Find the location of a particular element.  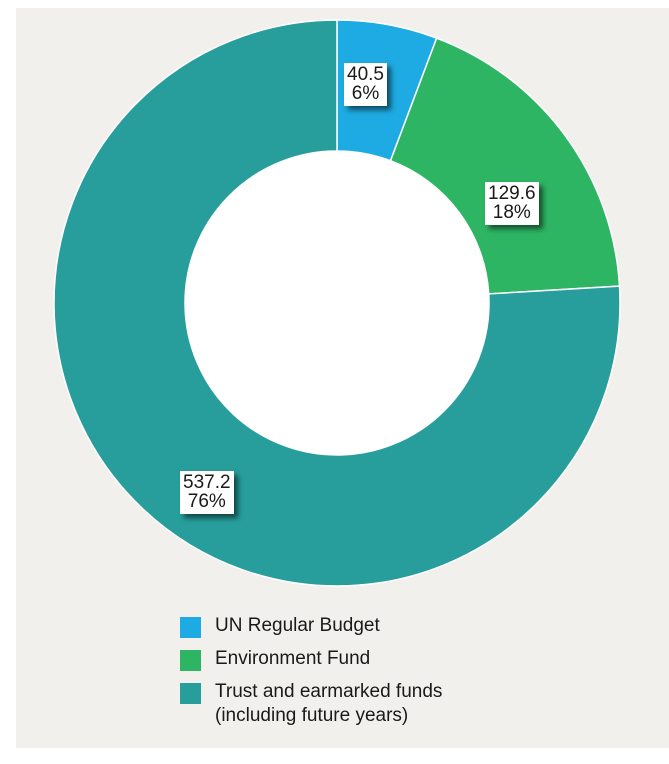

data-label-environment-fund: 129.6 18% is located at coordinates (512, 203).